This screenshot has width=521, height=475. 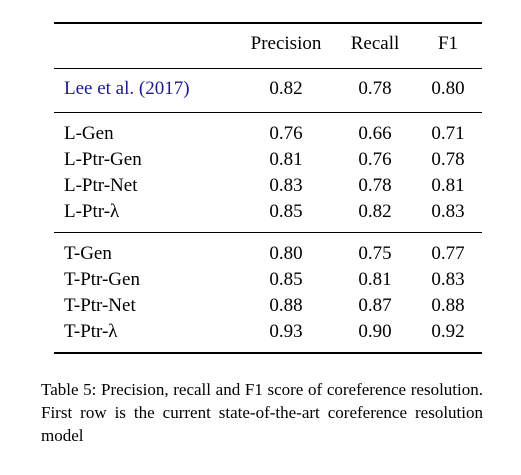 I want to click on row-recall: 0.87, so click(x=375, y=305).